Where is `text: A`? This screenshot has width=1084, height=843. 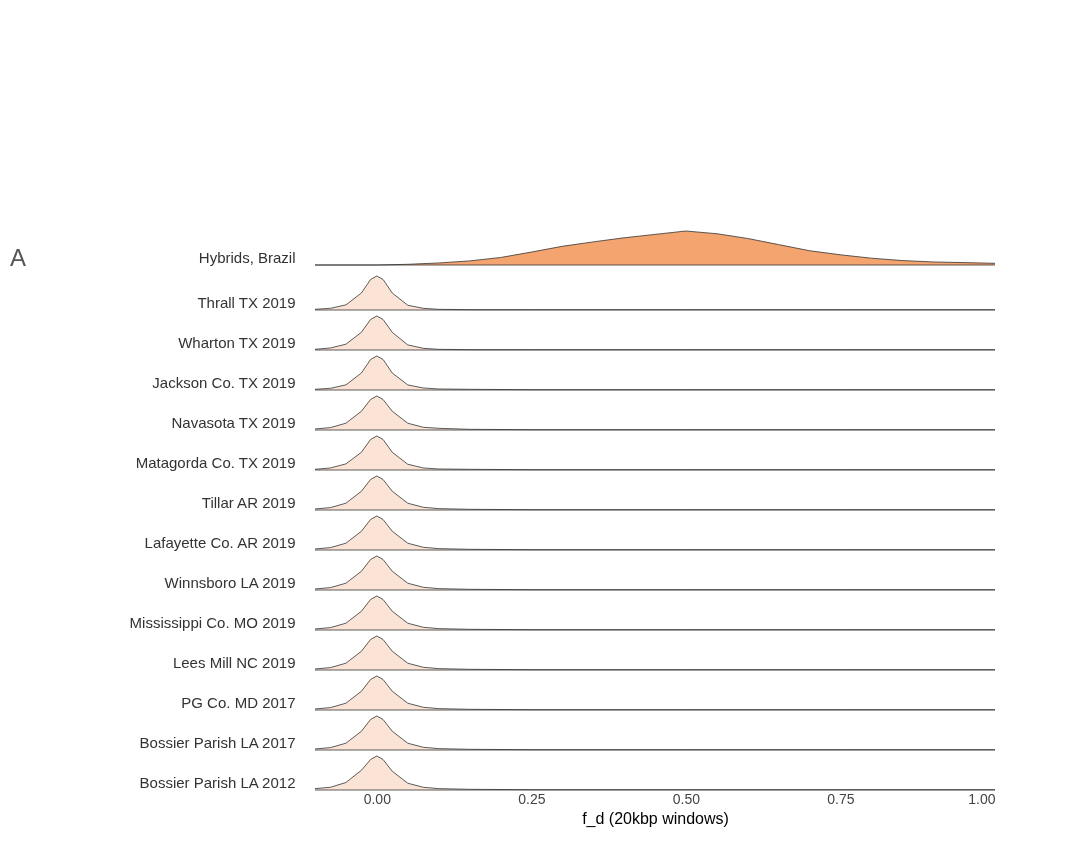
text: A is located at coordinates (18, 257).